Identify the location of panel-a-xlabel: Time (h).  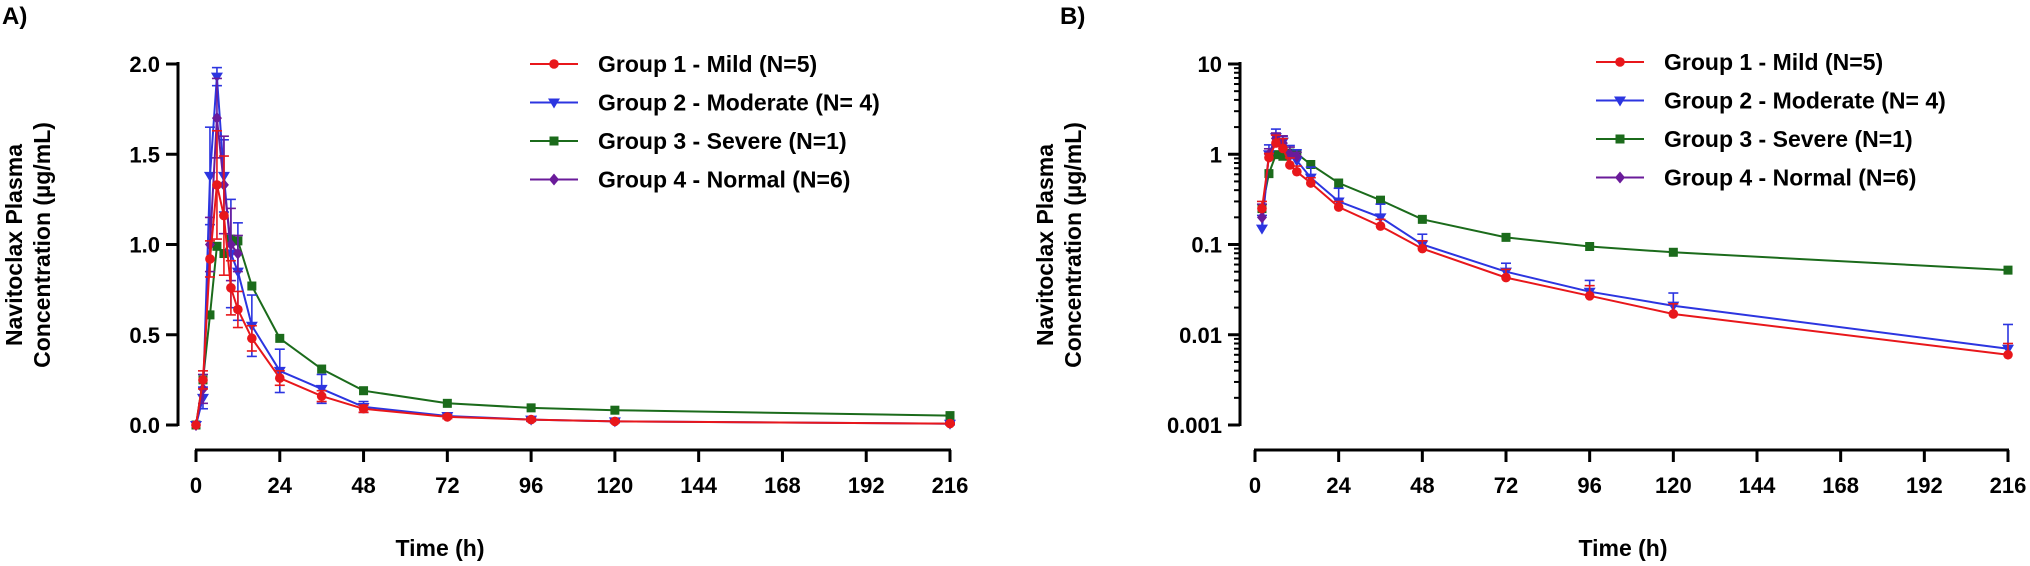
(439, 548).